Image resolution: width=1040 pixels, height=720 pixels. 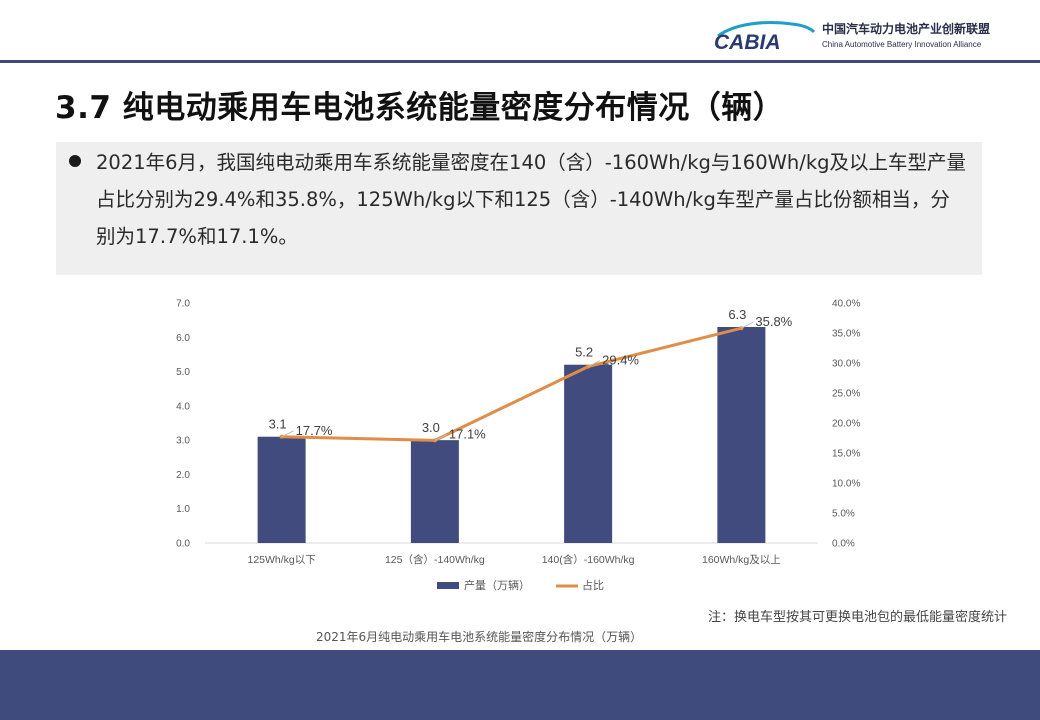 I want to click on line-value-label: 17.1%, so click(x=467, y=433).